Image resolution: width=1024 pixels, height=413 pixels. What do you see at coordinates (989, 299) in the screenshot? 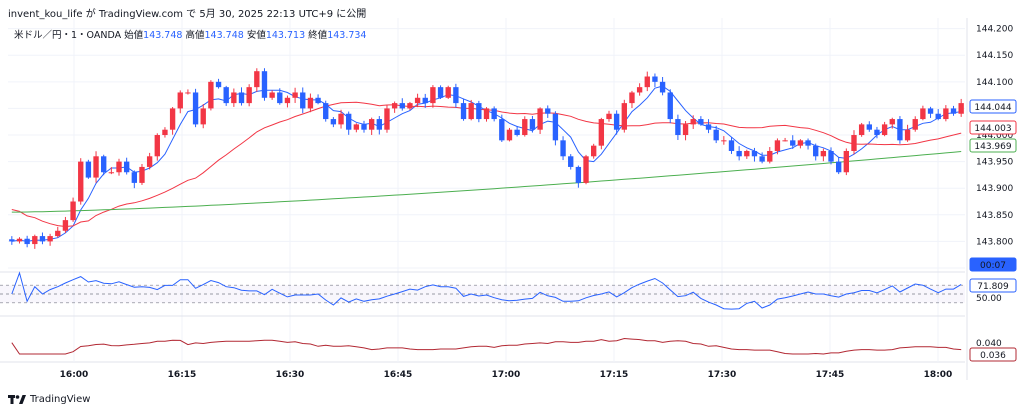
I see `rsi-level-label: 50.00` at bounding box center [989, 299].